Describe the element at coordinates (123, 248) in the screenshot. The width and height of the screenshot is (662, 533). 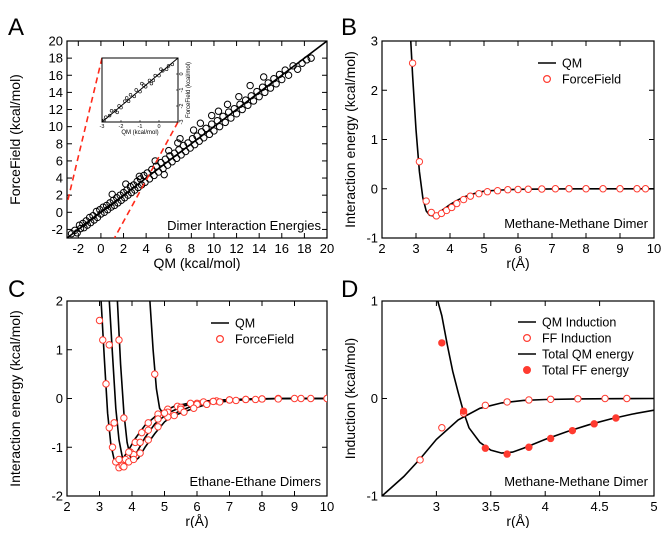
I see `x-tick-label: 2` at that location.